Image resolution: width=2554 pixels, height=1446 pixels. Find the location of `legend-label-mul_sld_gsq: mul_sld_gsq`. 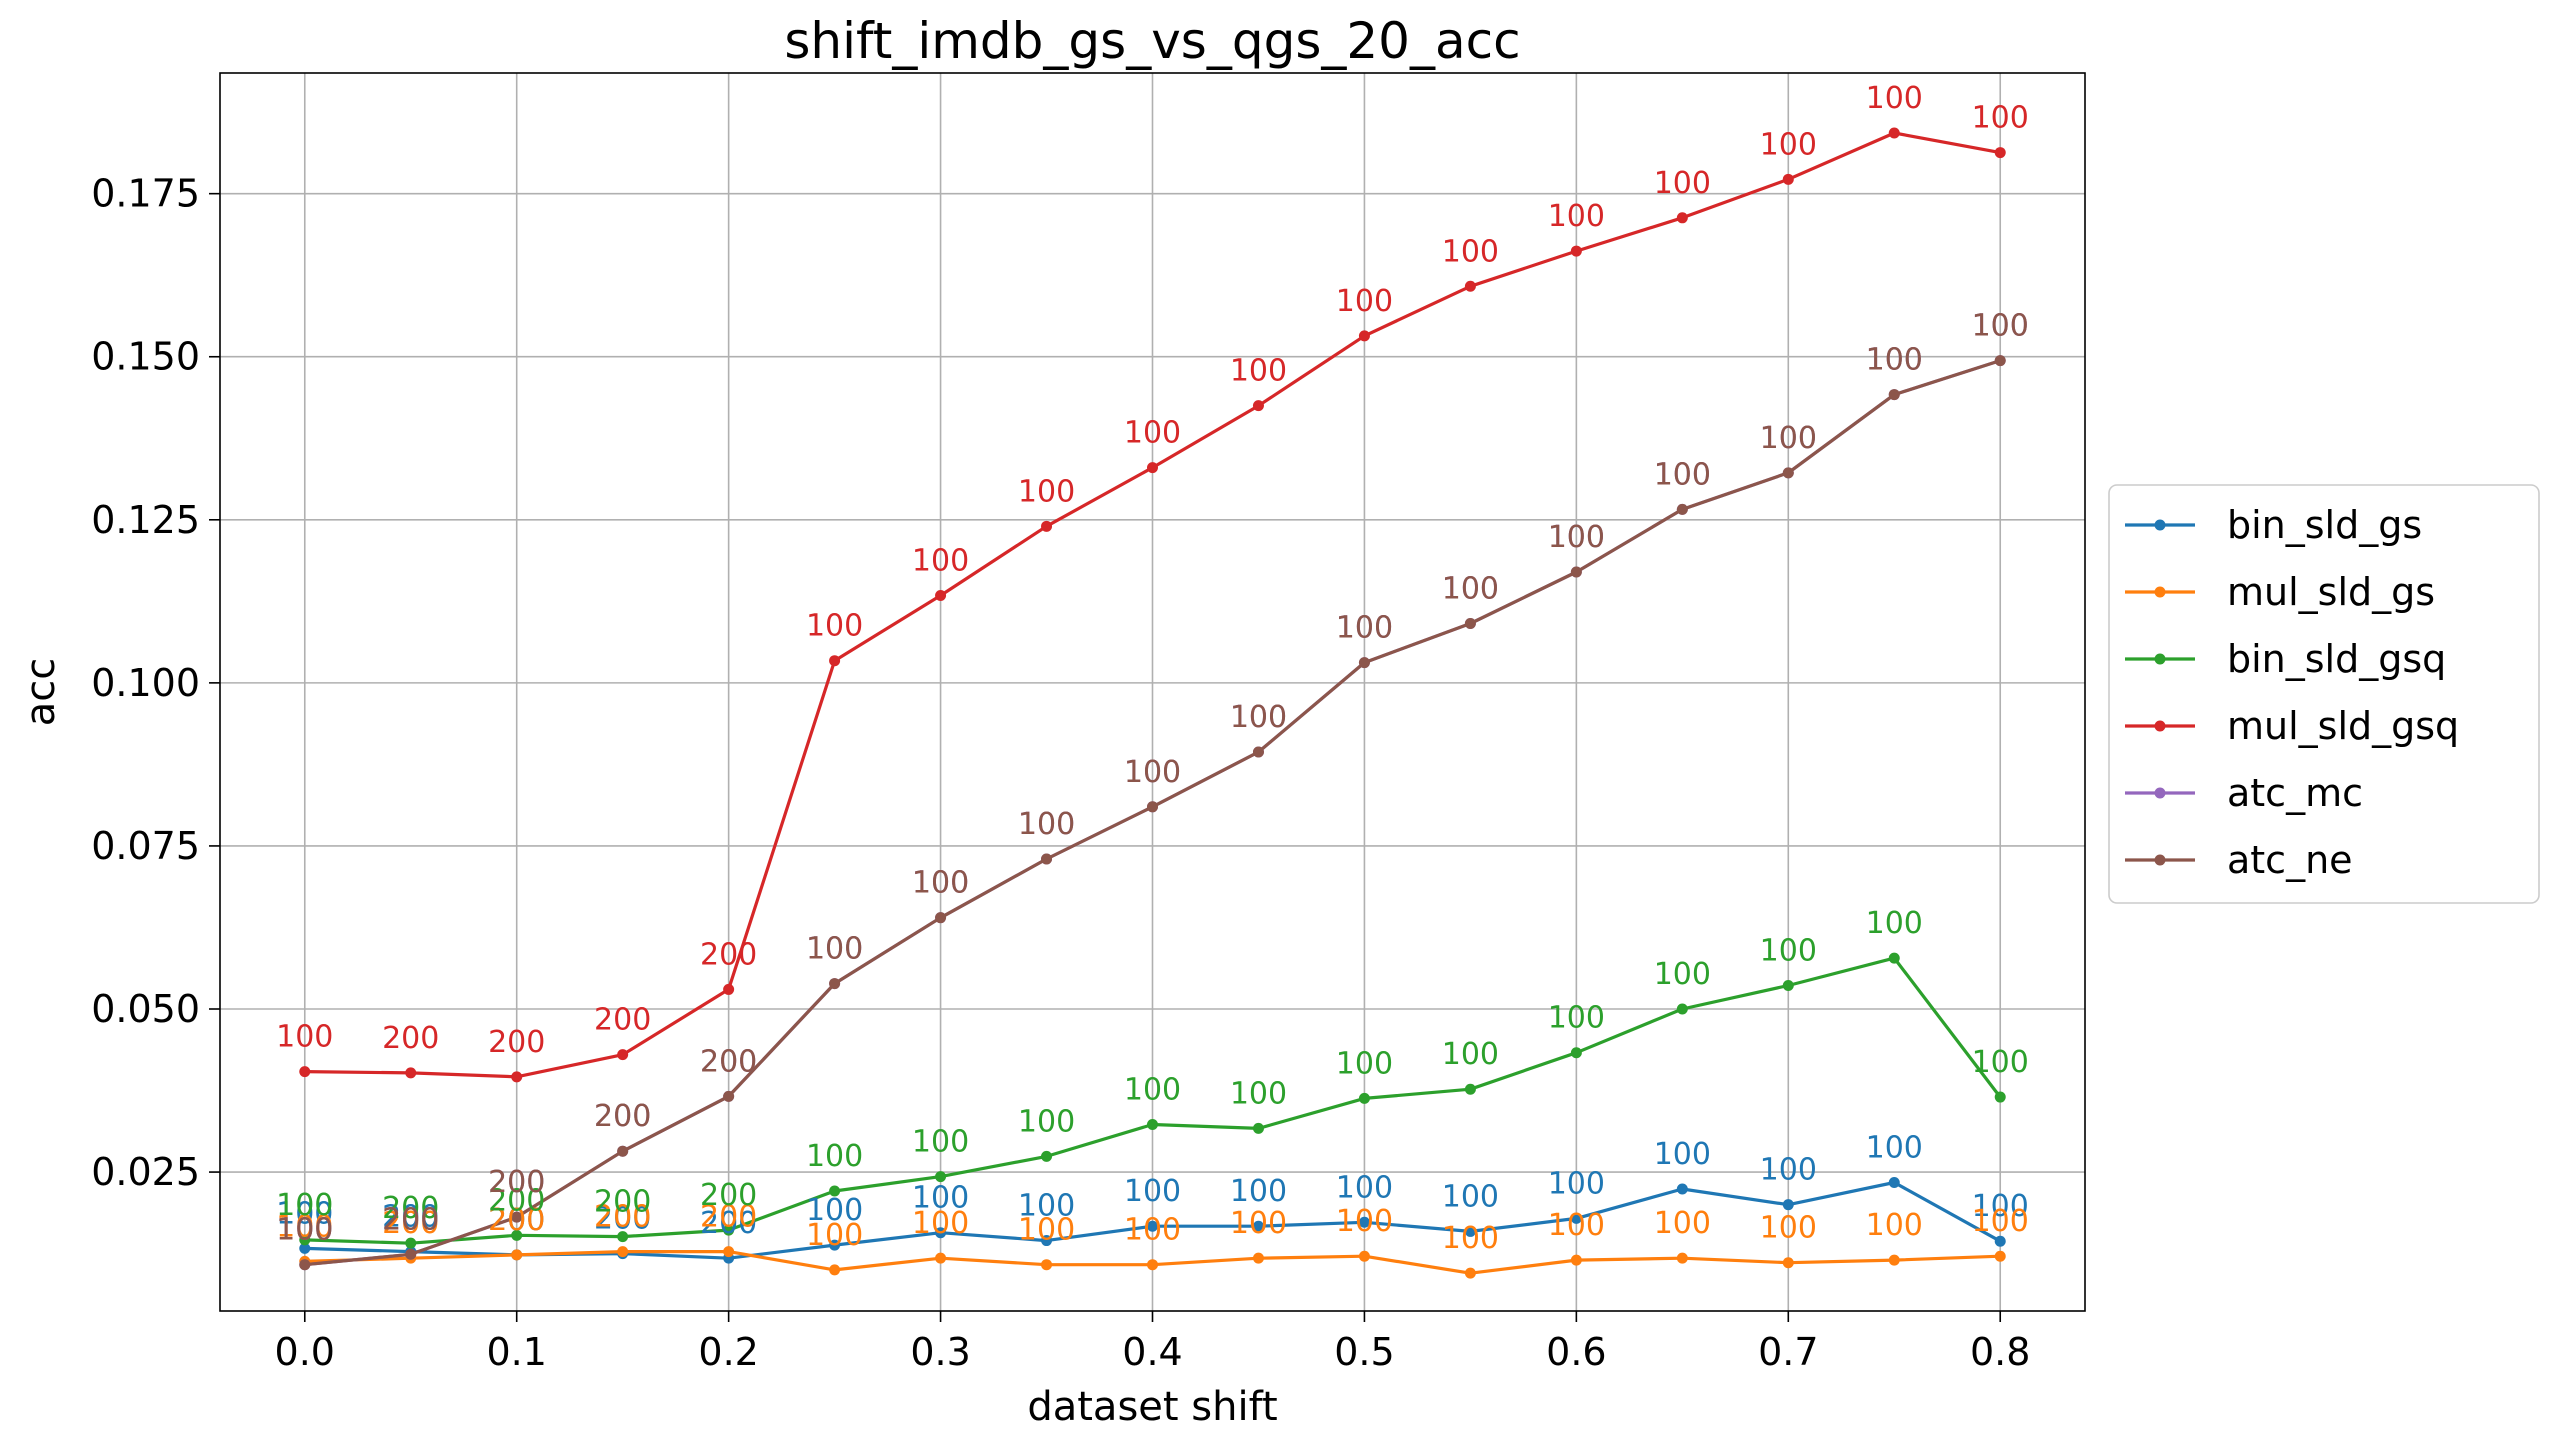

legend-label-mul_sld_gsq: mul_sld_gsq is located at coordinates (2343, 726).